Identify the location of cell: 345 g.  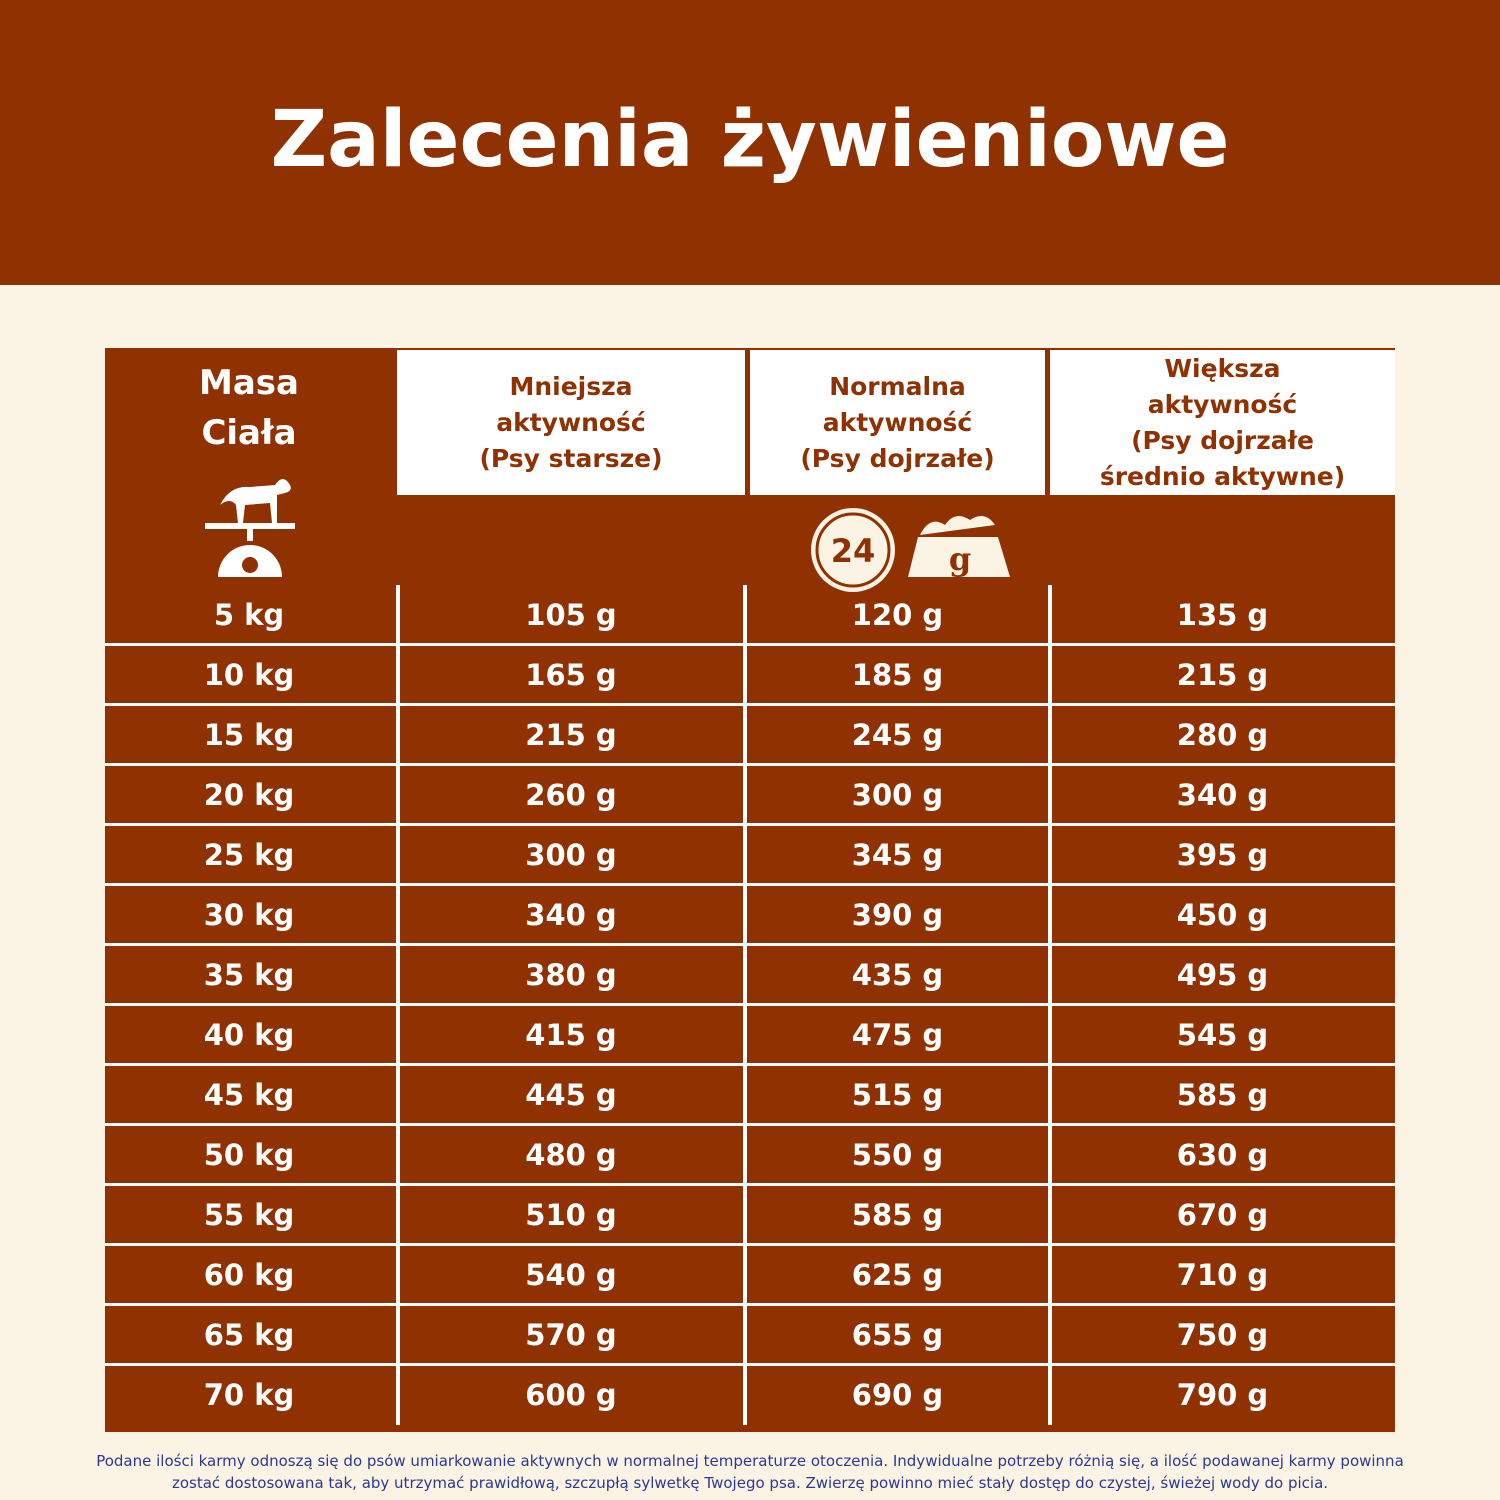
(897, 855).